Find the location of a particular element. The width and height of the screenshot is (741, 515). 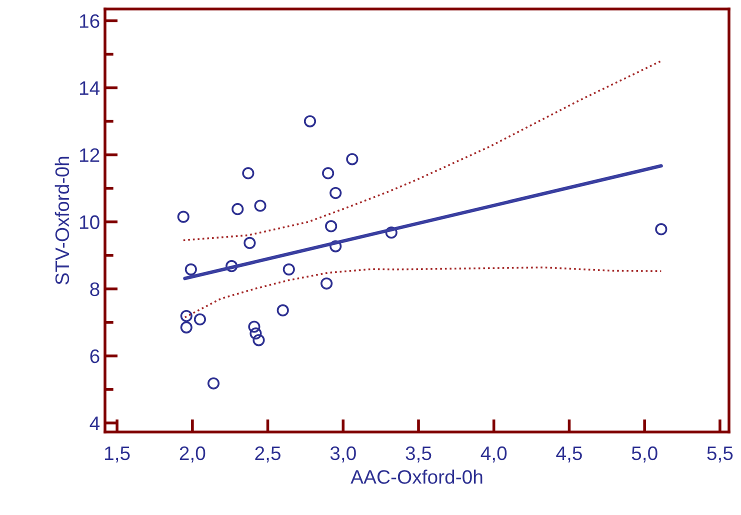

x-tick-label: 5,0 is located at coordinates (645, 454).